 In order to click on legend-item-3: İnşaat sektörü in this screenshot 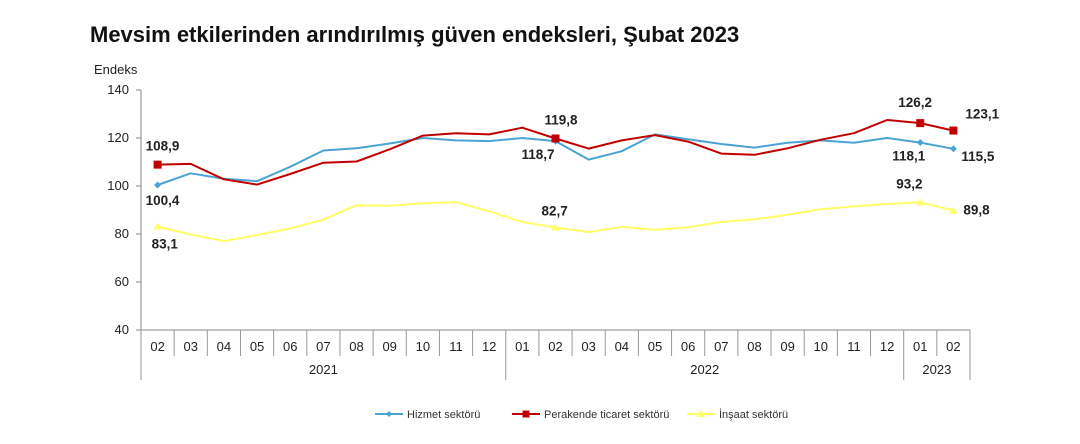, I will do `click(737, 414)`.